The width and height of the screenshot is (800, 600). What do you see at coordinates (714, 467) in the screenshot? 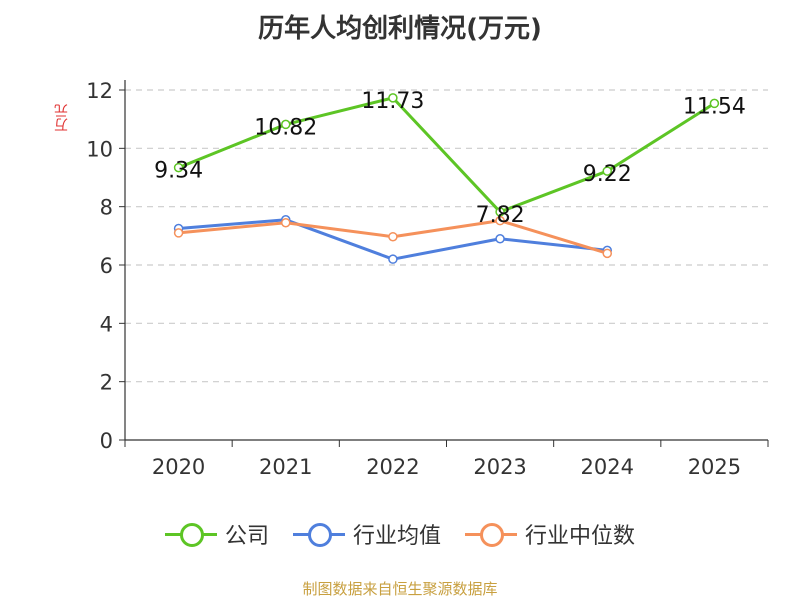
I see `x-tick-label: 2025` at bounding box center [714, 467].